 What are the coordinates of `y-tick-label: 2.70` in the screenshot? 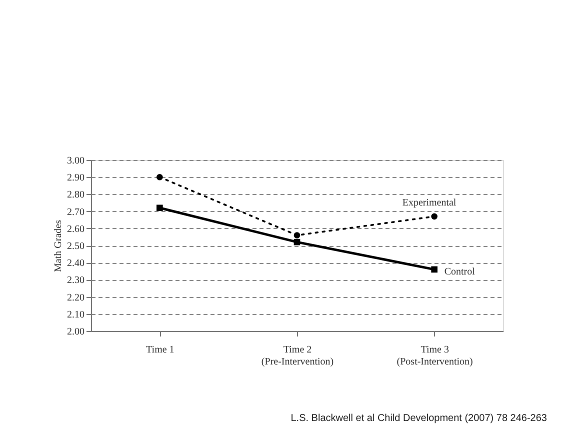 It's located at (75, 212).